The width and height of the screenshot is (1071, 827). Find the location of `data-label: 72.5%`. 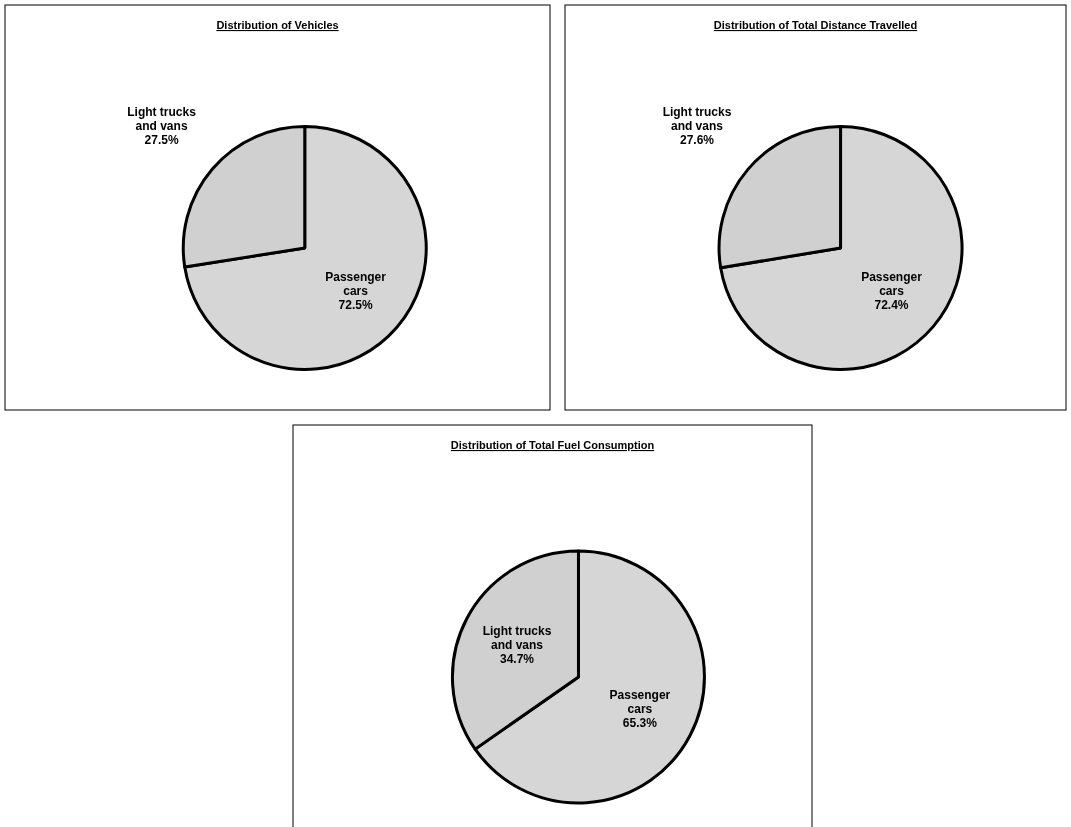

data-label: 72.5% is located at coordinates (355, 305).